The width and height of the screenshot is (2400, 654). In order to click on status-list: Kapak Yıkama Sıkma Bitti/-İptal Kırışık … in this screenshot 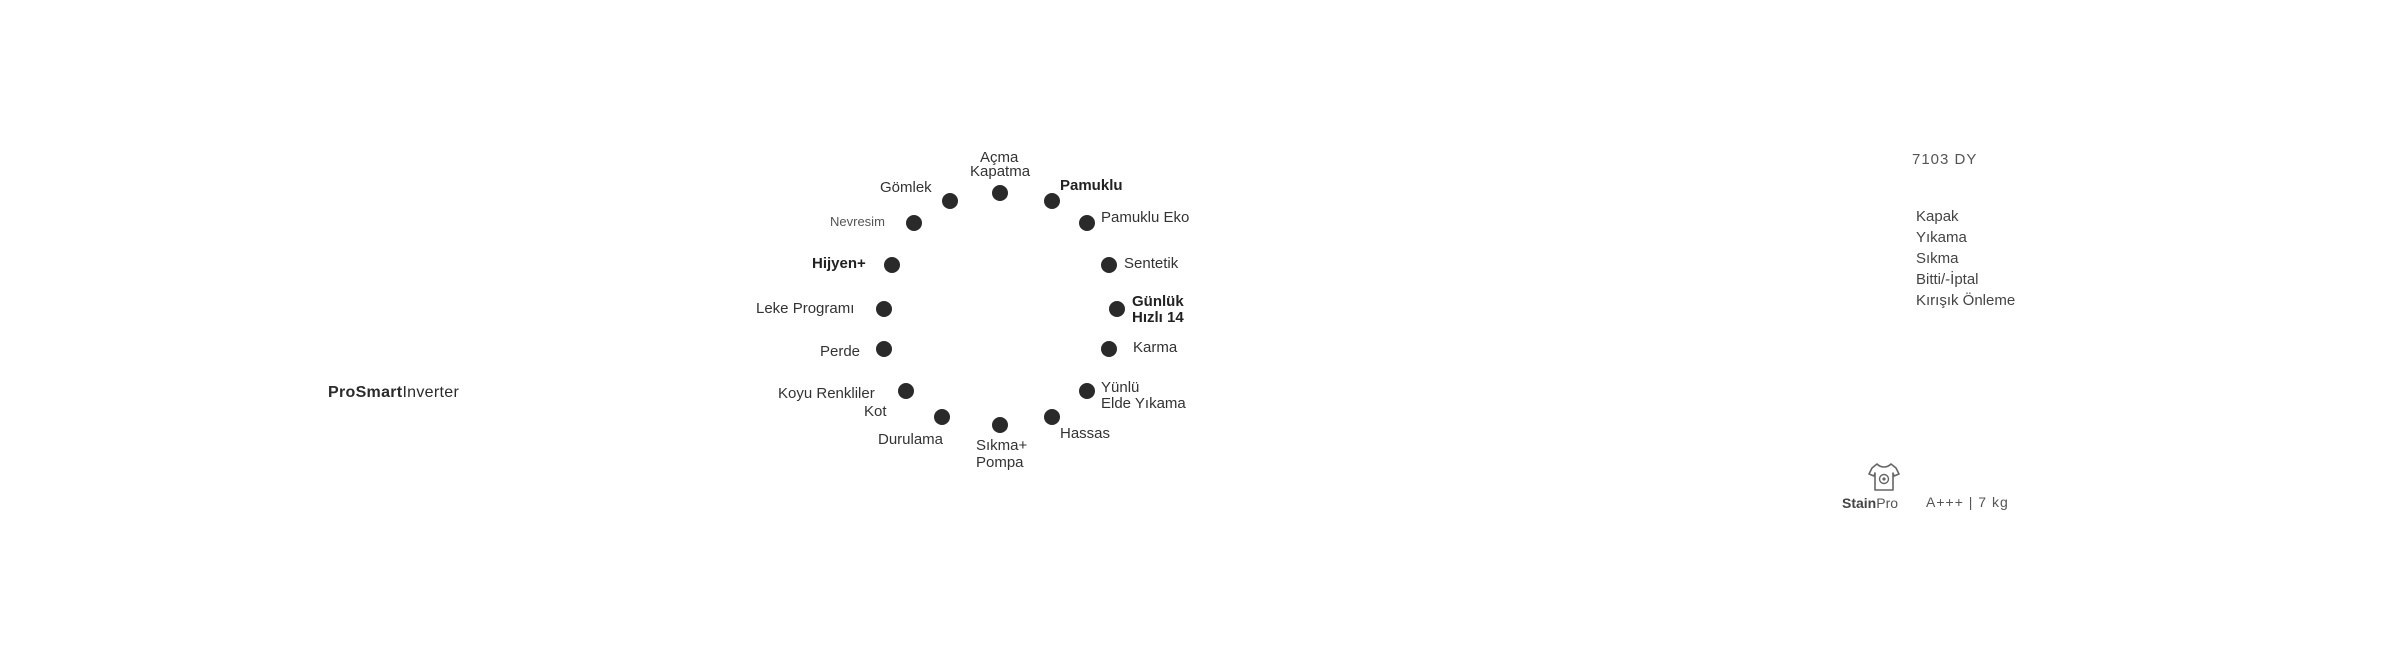, I will do `click(1965, 258)`.